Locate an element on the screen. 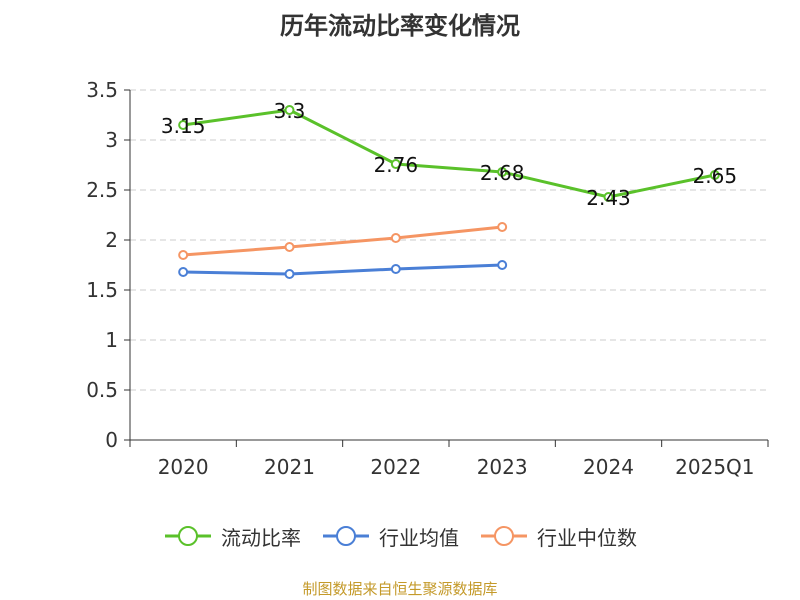  data-label: 2.68 is located at coordinates (502, 173).